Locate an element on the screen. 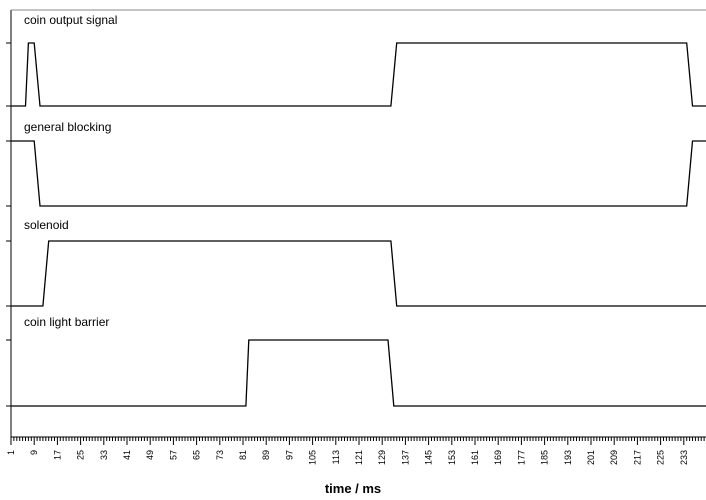  x-tick-label: 73 is located at coordinates (220, 455).